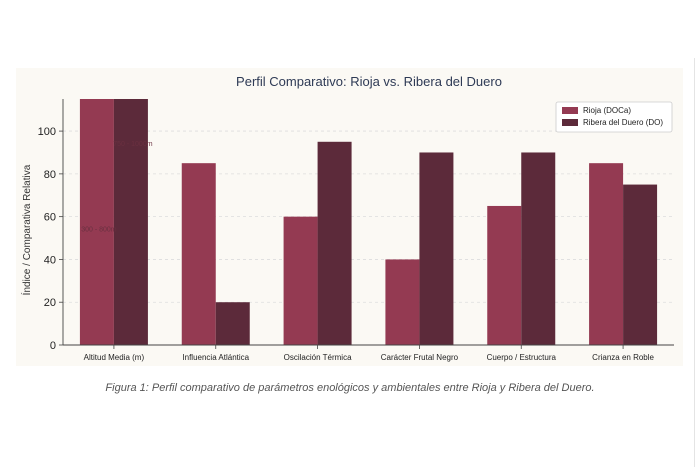 The image size is (700, 467). What do you see at coordinates (114, 357) in the screenshot?
I see `x-tick-label: Altitud Media (m)` at bounding box center [114, 357].